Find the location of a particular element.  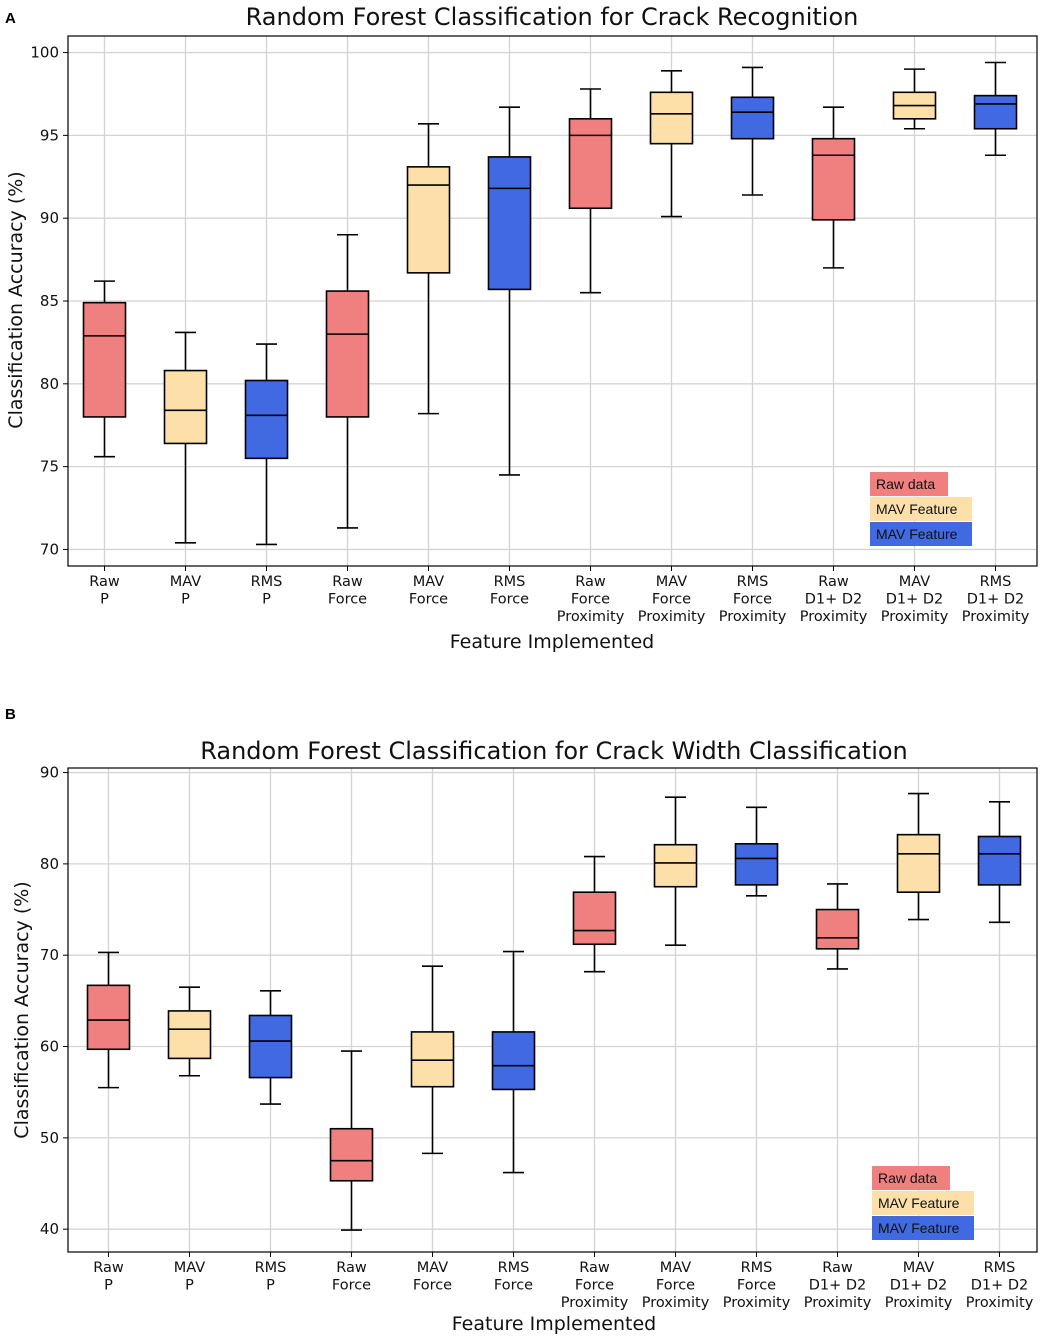

panel-a-legend: Raw data MAV Feature MAV Feature is located at coordinates (921, 509).